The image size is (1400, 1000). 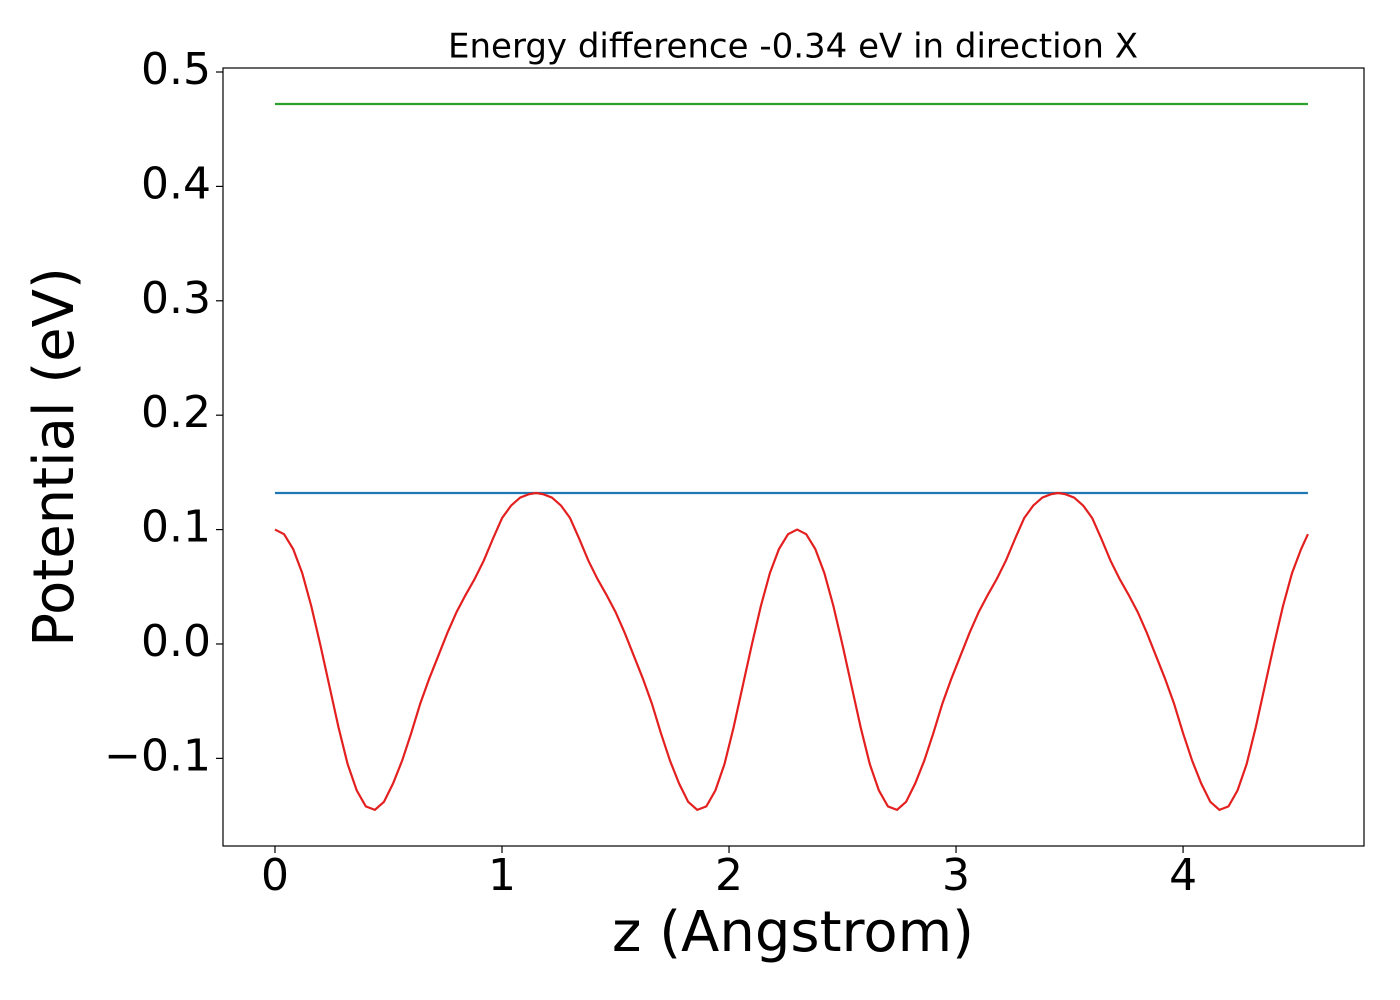 What do you see at coordinates (176, 183) in the screenshot?
I see `y-tick-label: 0.4` at bounding box center [176, 183].